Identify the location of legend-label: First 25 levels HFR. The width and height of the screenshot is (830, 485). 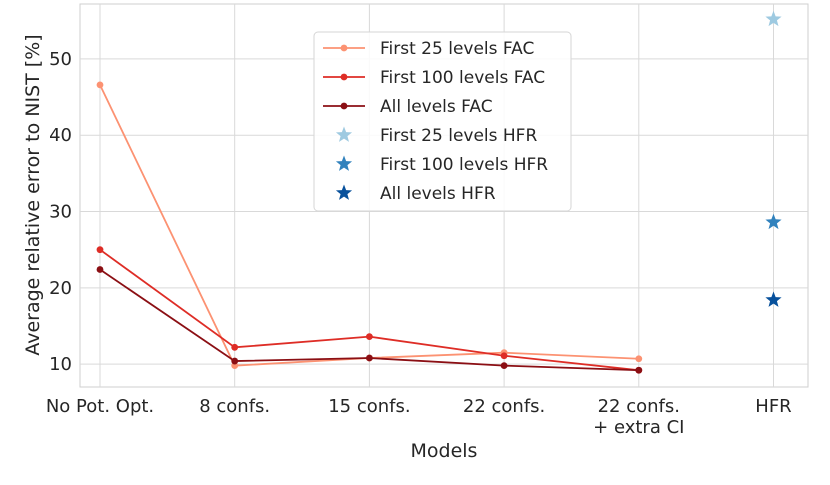
(458, 136).